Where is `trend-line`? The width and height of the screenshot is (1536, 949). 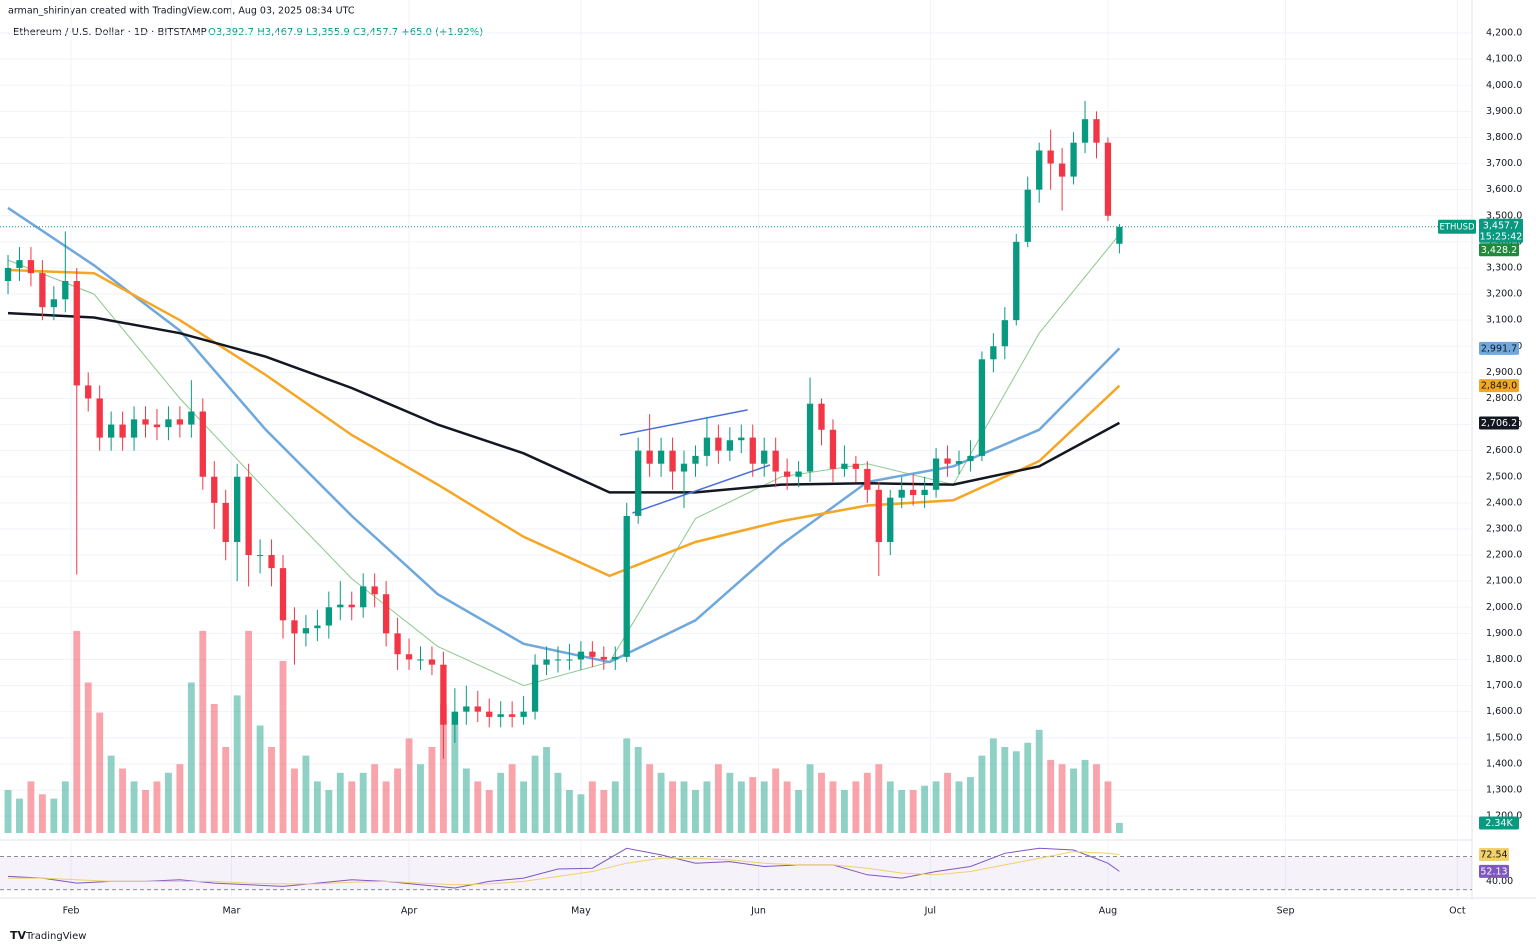
trend-line is located at coordinates (701, 489).